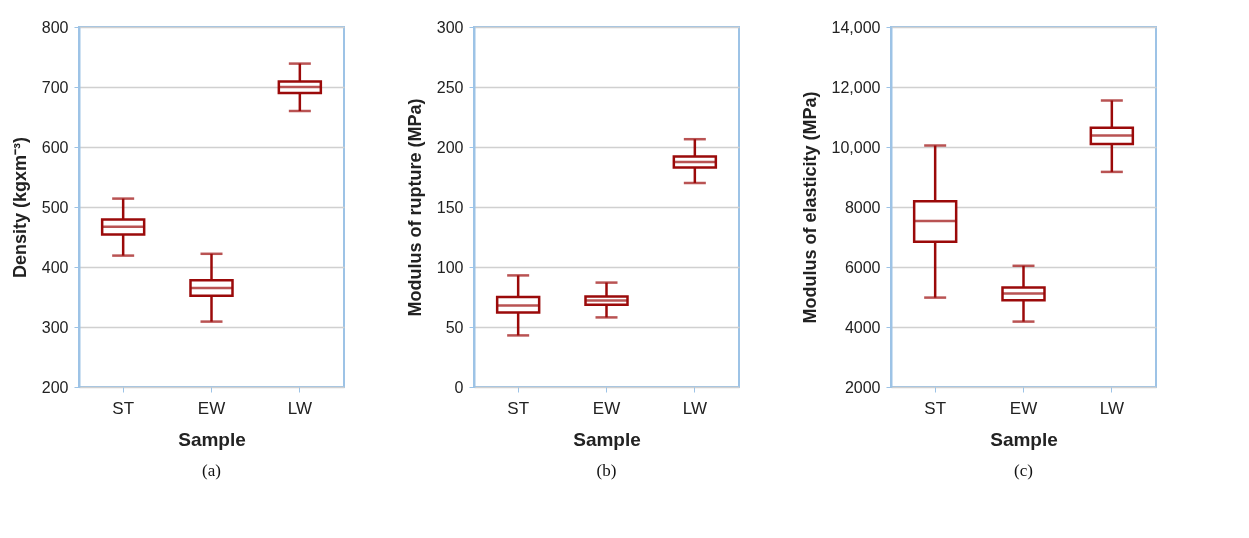 The width and height of the screenshot is (1249, 538). What do you see at coordinates (55, 27) in the screenshot?
I see `y-tick-label: 800` at bounding box center [55, 27].